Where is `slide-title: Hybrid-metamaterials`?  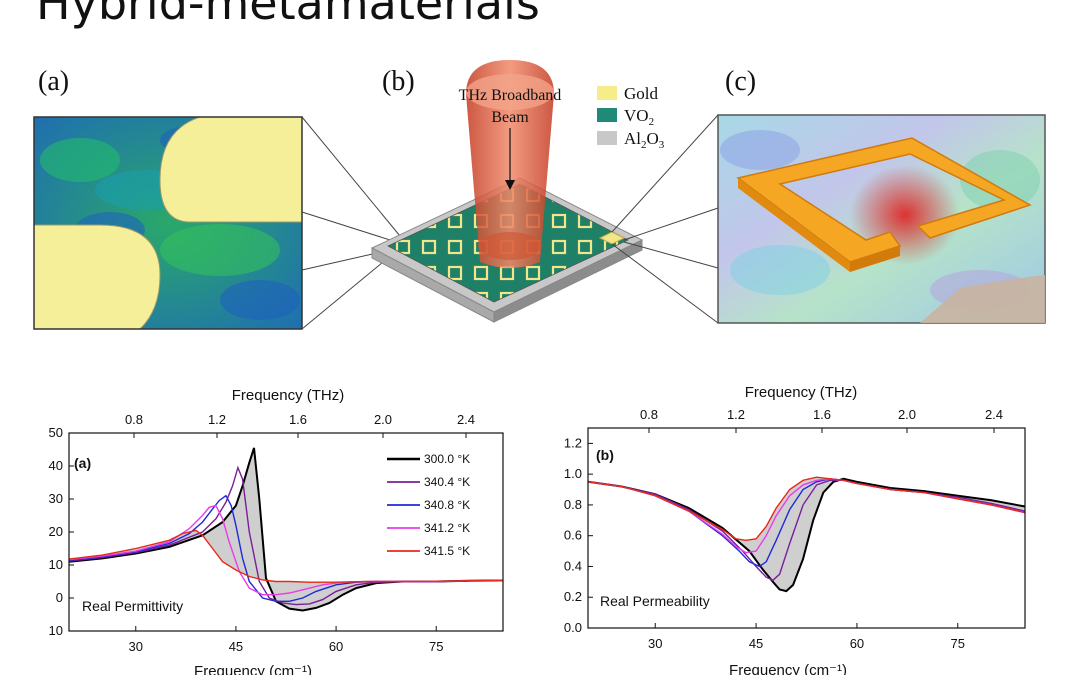 slide-title: Hybrid-metamaterials is located at coordinates (288, 15).